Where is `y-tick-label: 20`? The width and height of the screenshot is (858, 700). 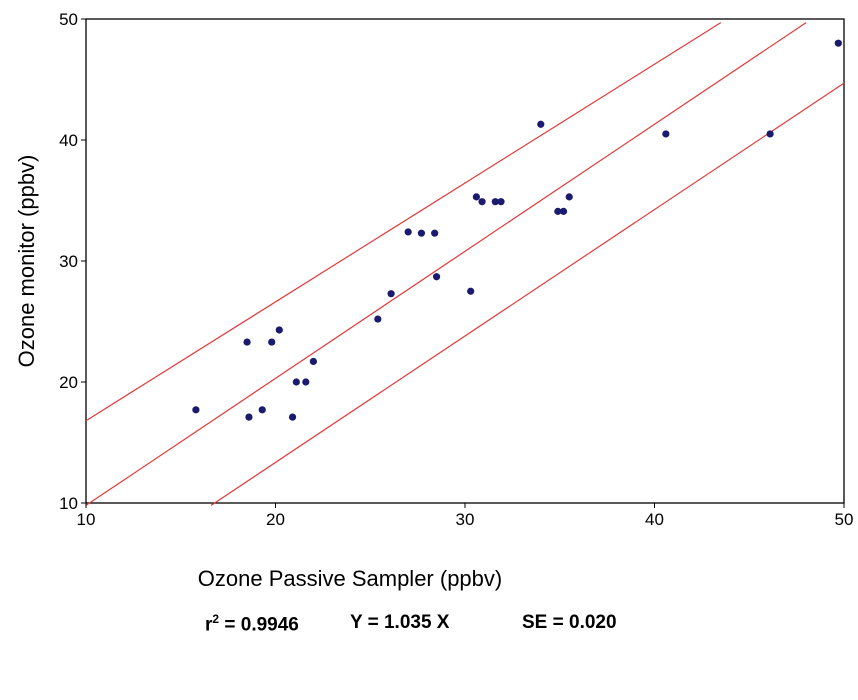
y-tick-label: 20 is located at coordinates (68, 382).